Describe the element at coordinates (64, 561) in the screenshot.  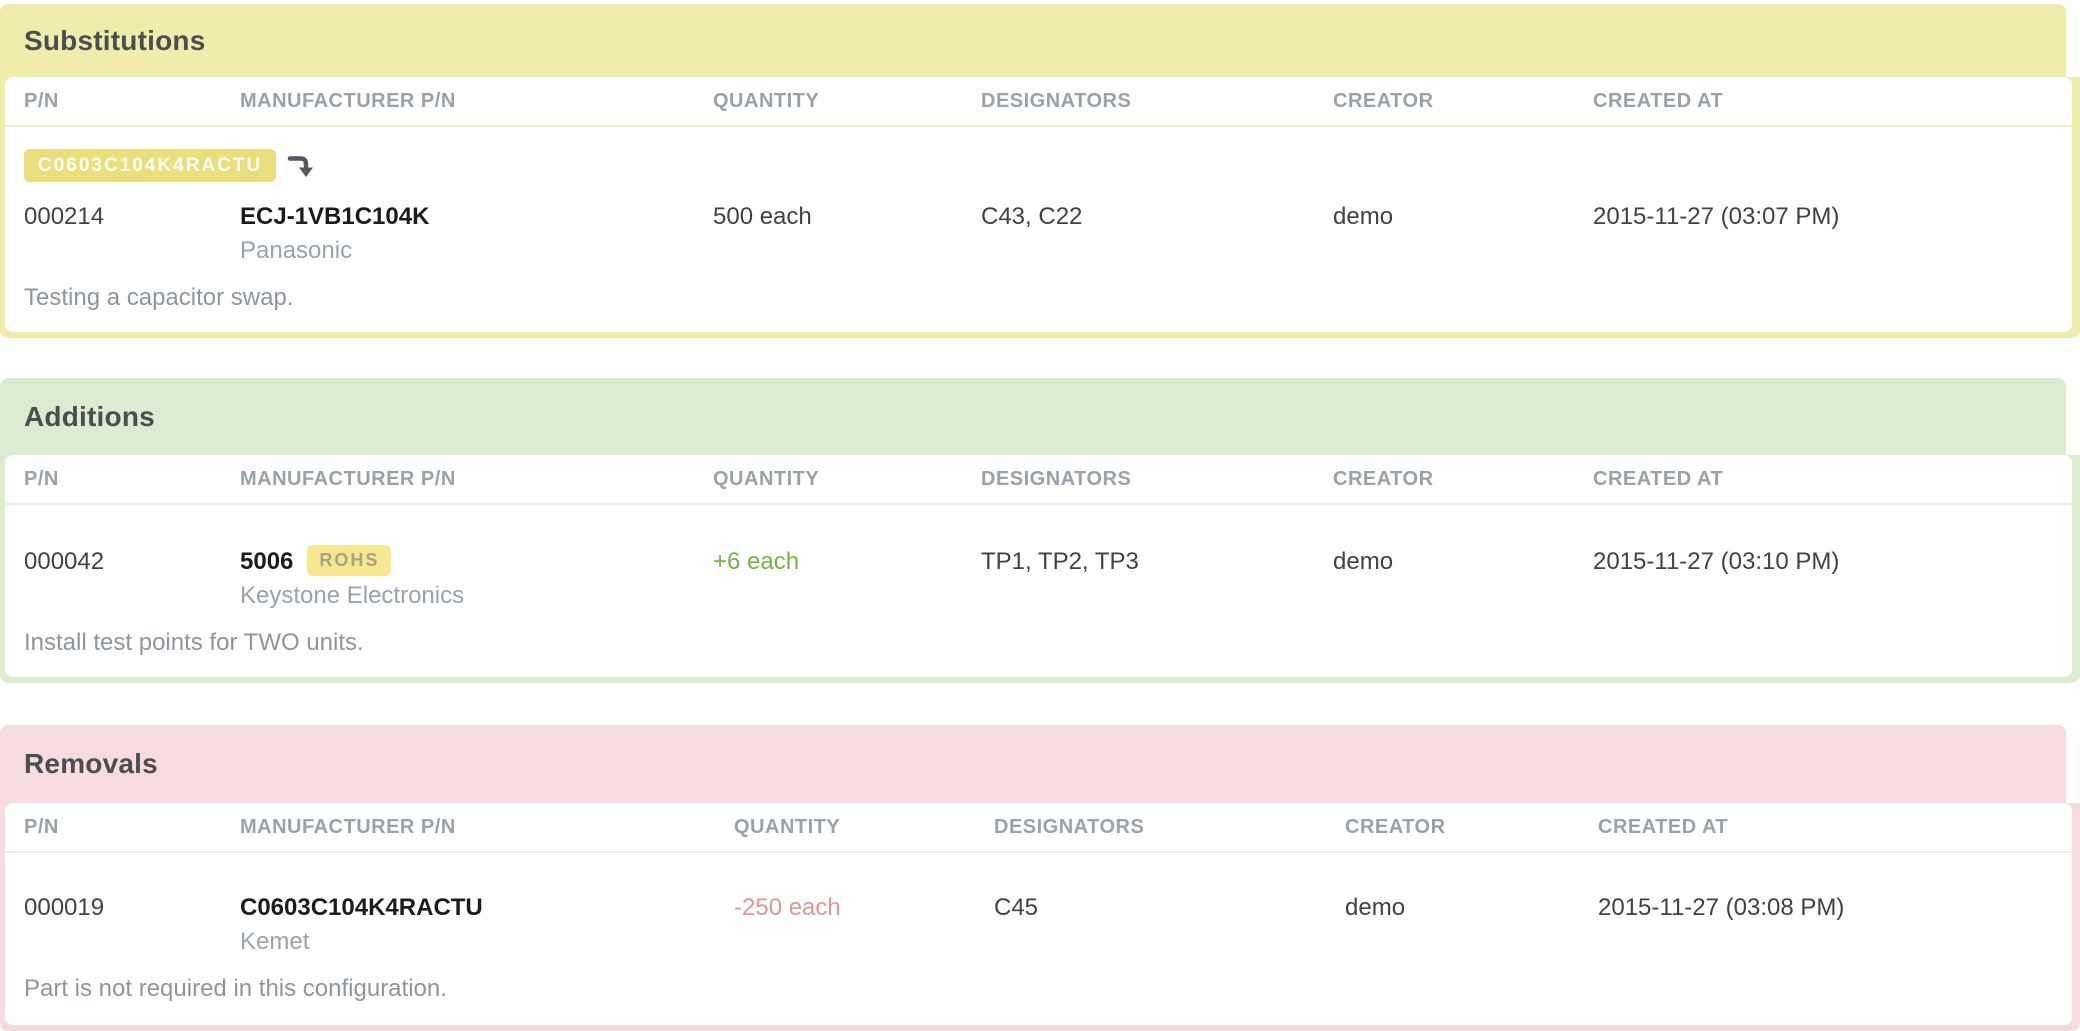
I see `pn-value: 000042` at that location.